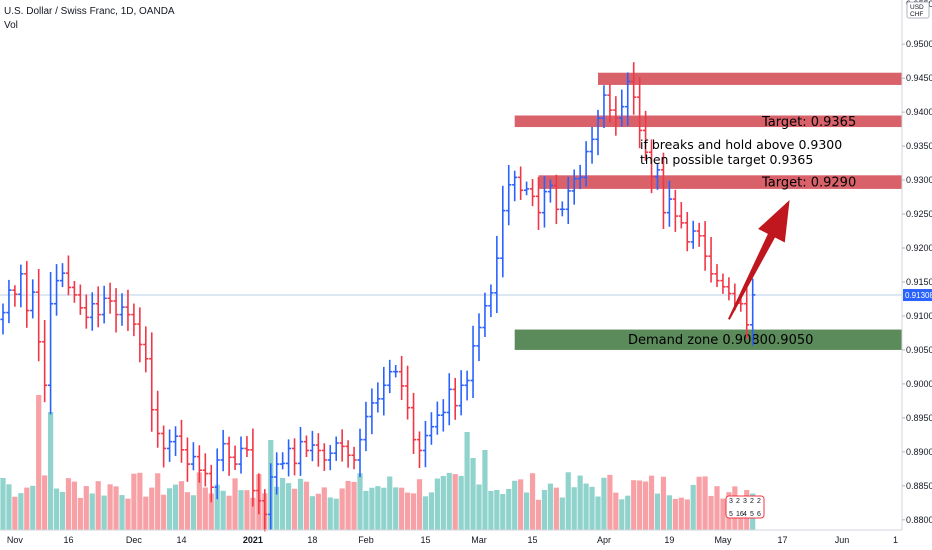 This screenshot has height=550, width=932. Describe the element at coordinates (720, 340) in the screenshot. I see `demand-zone-label: Demand zone 0.90800.9050` at that location.